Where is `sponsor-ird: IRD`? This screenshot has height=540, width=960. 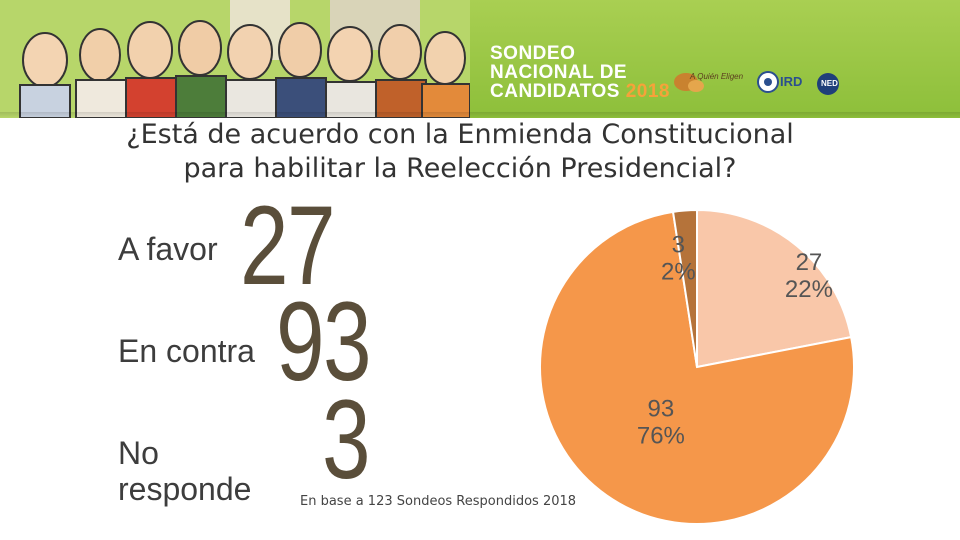
sponsor-ird: IRD is located at coordinates (791, 81).